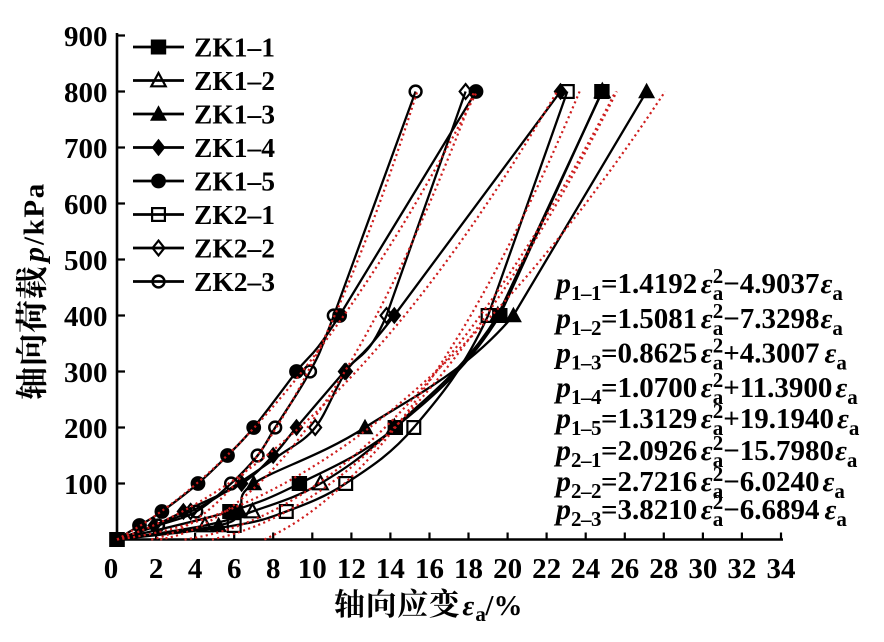 Image resolution: width=884 pixels, height=642 pixels. I want to click on svg-text: a, so click(480, 614).